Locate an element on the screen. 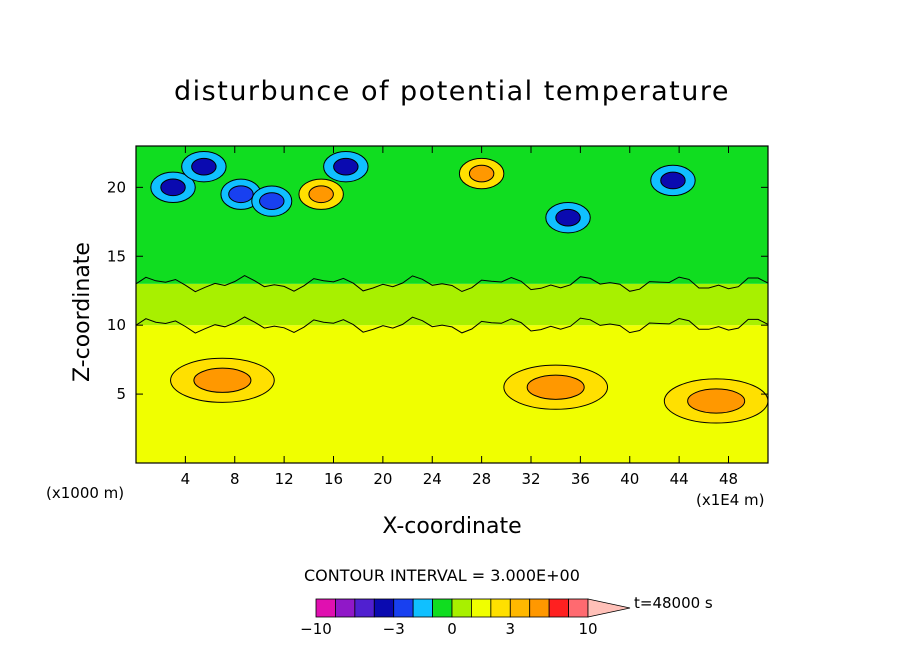 The width and height of the screenshot is (904, 654). x-tick-label: 40 is located at coordinates (629, 479).